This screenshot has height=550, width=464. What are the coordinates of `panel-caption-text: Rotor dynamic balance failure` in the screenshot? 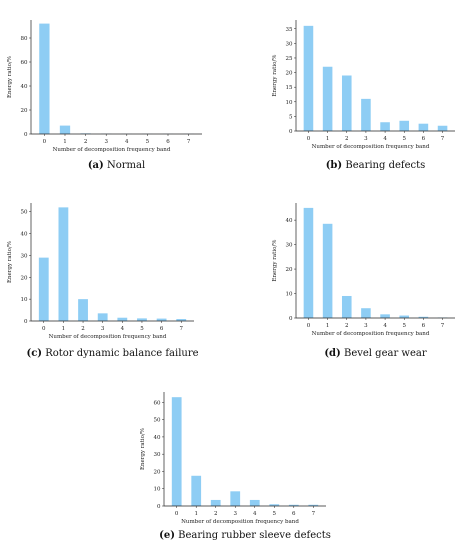 It's located at (120, 353).